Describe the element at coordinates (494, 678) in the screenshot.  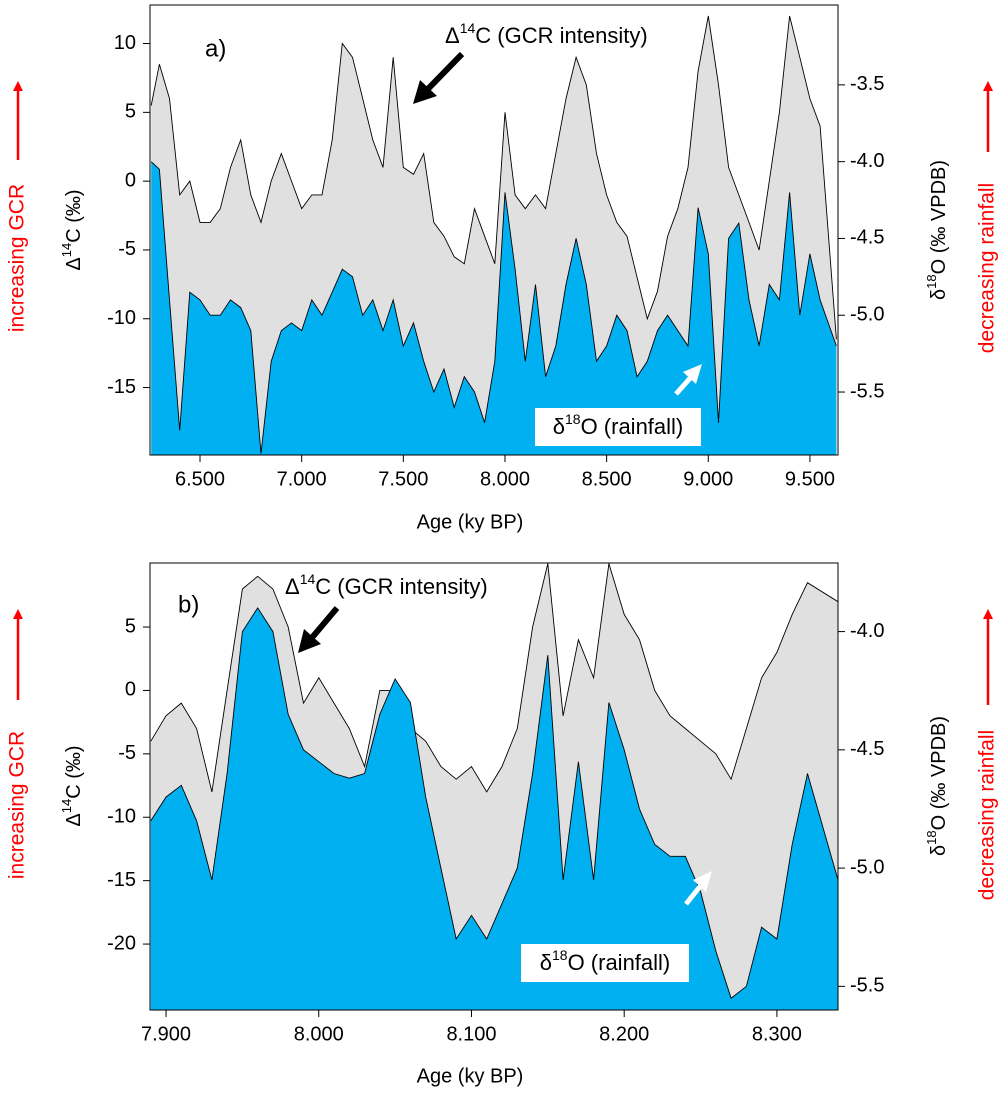
I see `line` at that location.